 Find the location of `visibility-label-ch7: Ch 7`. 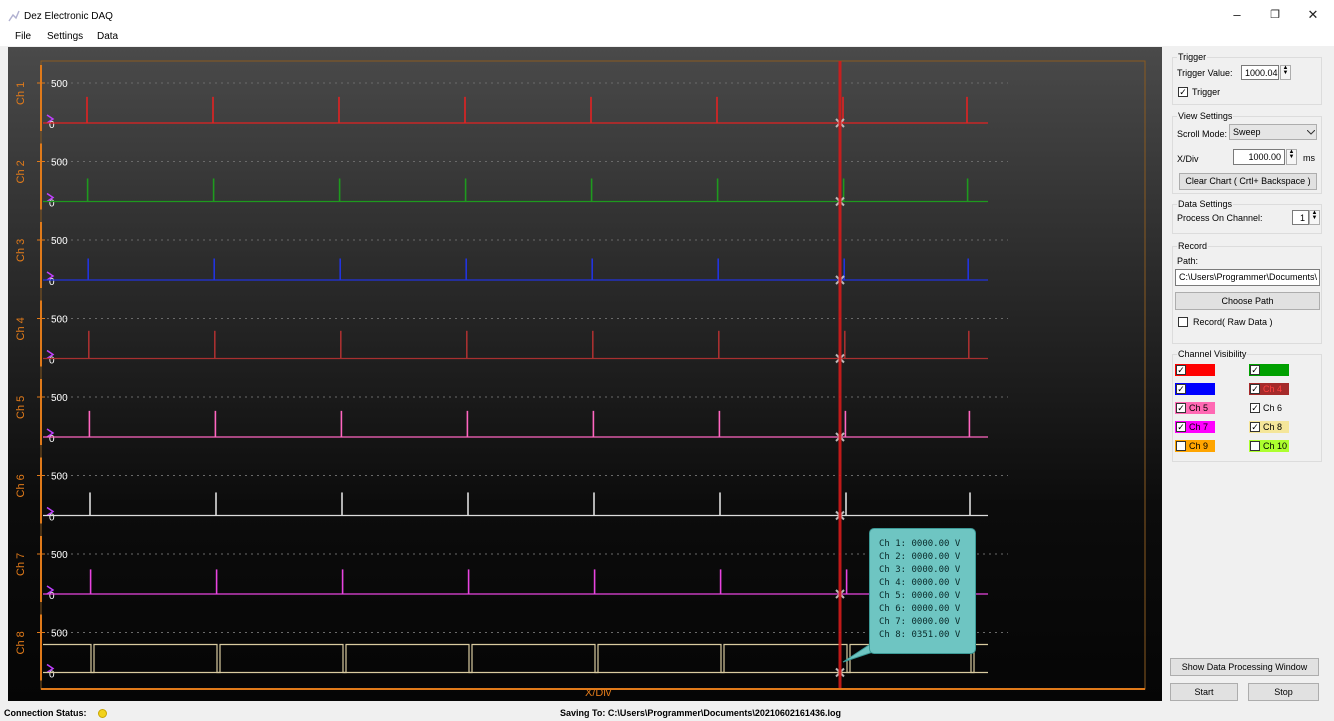

visibility-label-ch7: Ch 7 is located at coordinates (1199, 427).